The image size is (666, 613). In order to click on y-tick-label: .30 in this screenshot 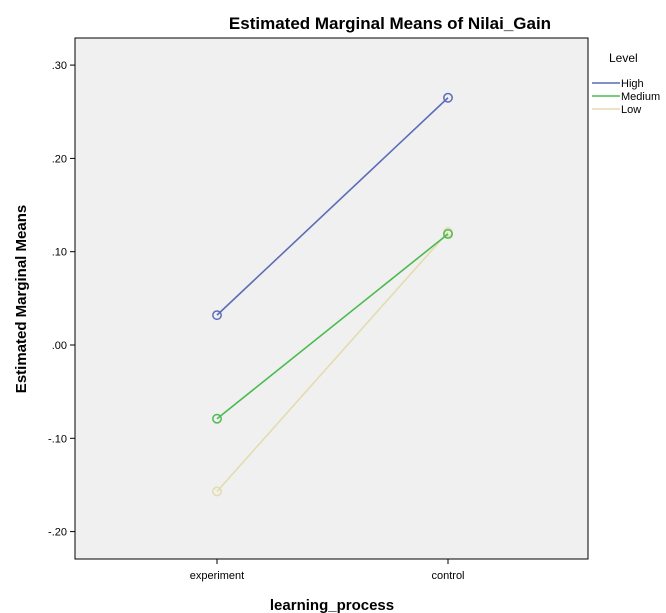, I will do `click(59, 66)`.